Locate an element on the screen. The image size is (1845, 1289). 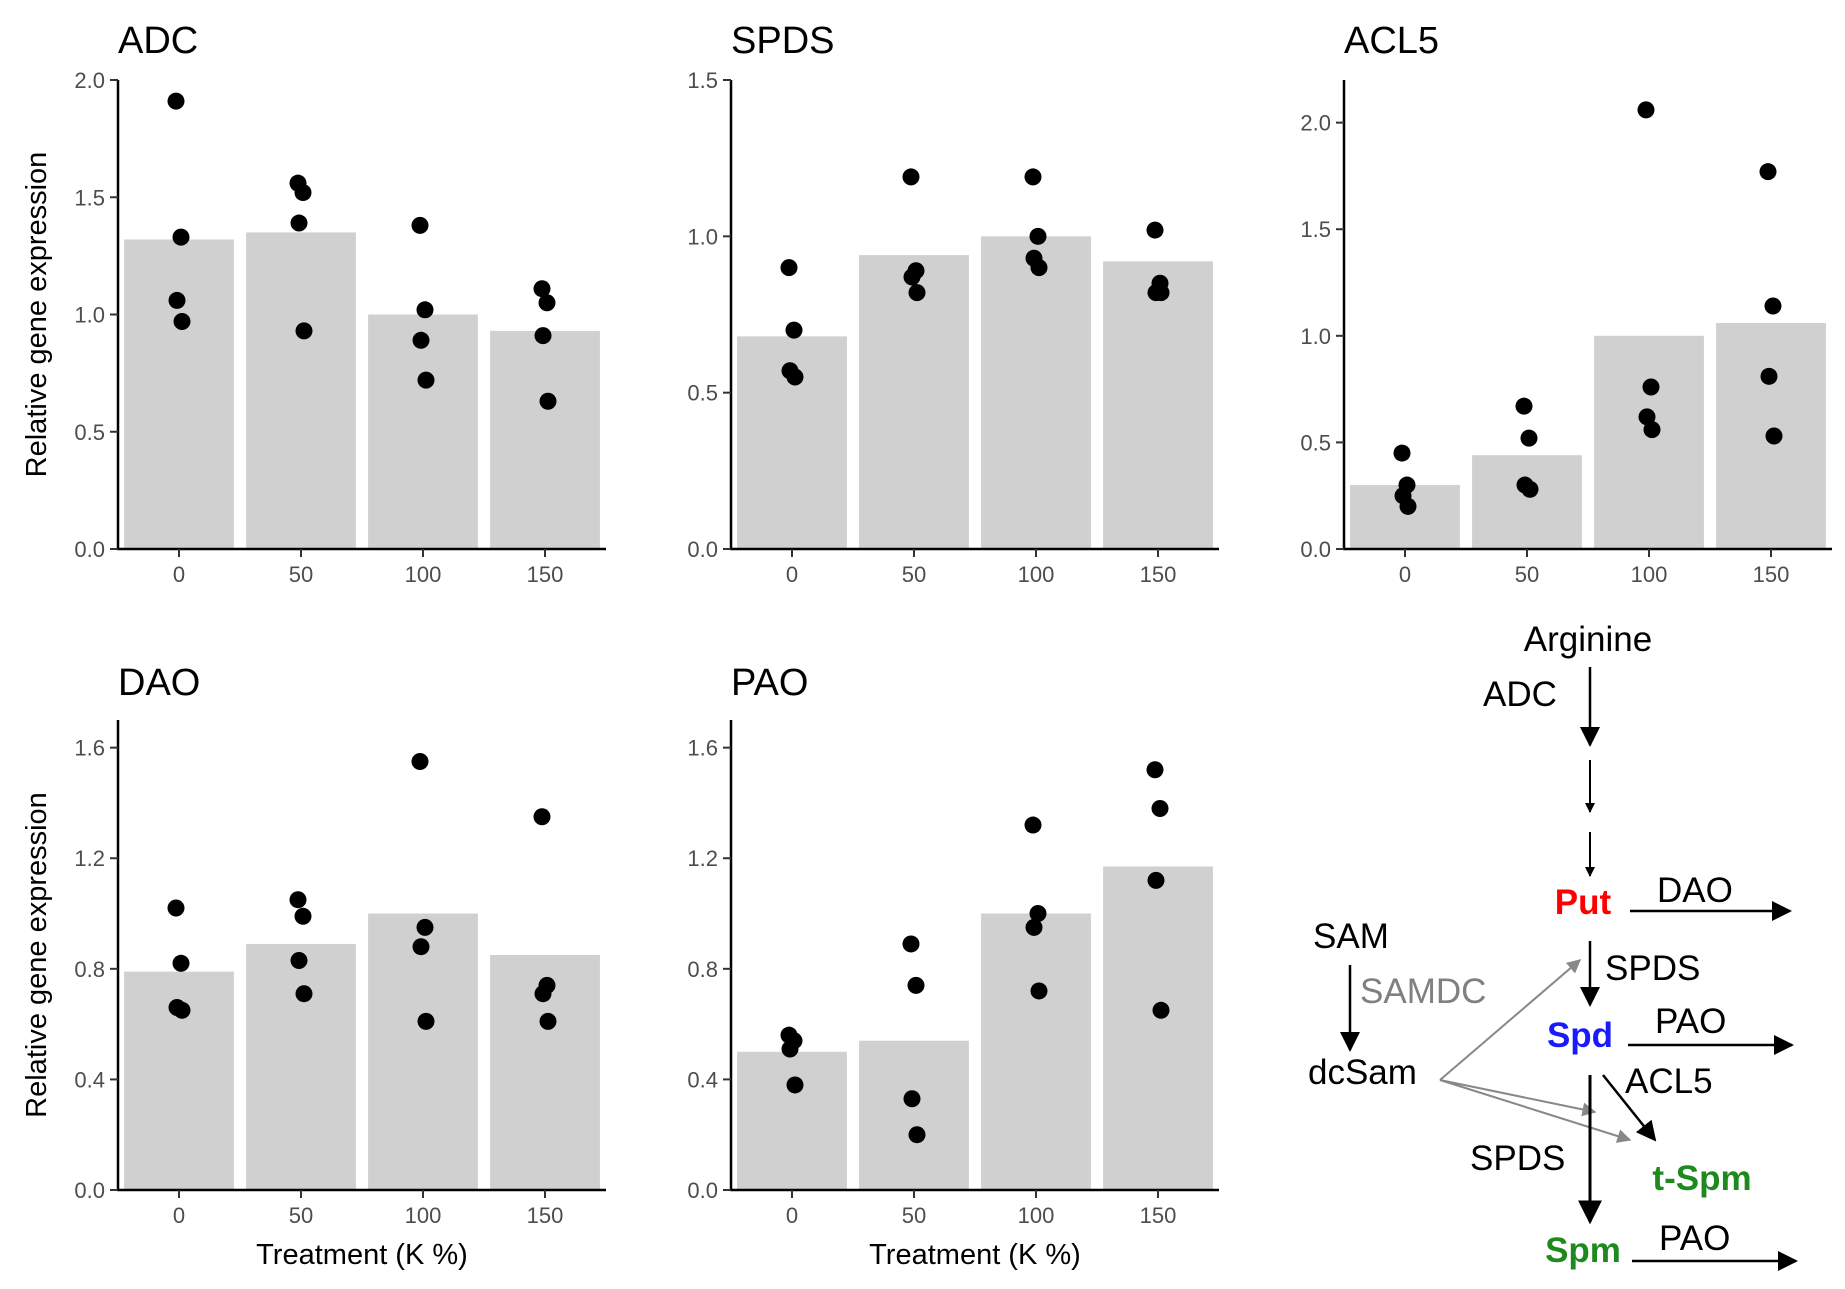
pathway-pao1: PAO is located at coordinates (1690, 1021).